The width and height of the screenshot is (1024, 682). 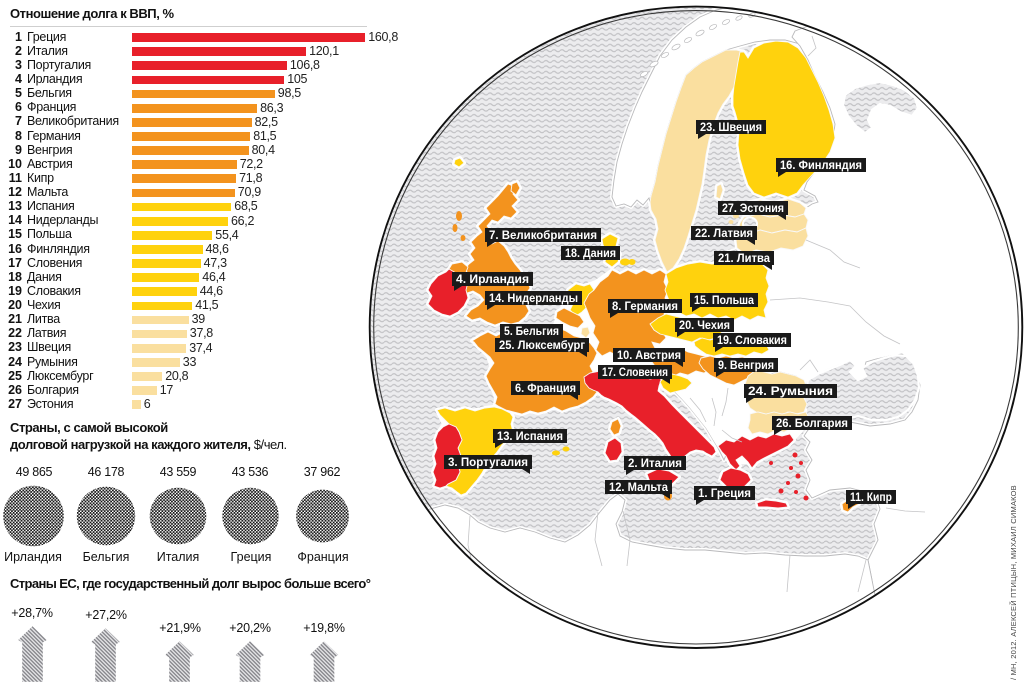 What do you see at coordinates (655, 463) in the screenshot?
I see `svg-text: 2. Италия` at bounding box center [655, 463].